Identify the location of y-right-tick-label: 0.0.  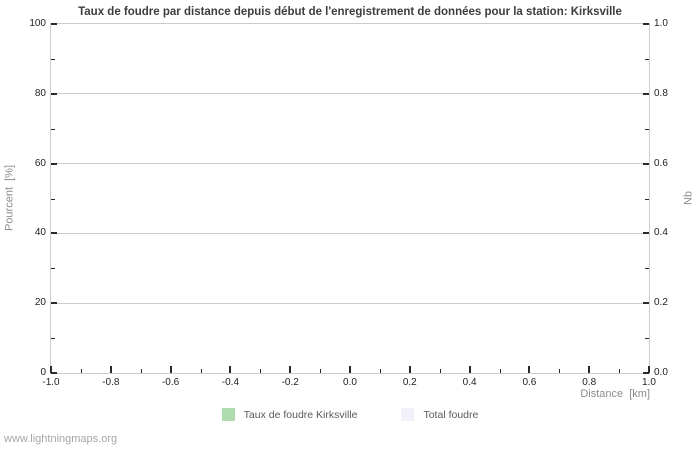
(661, 372).